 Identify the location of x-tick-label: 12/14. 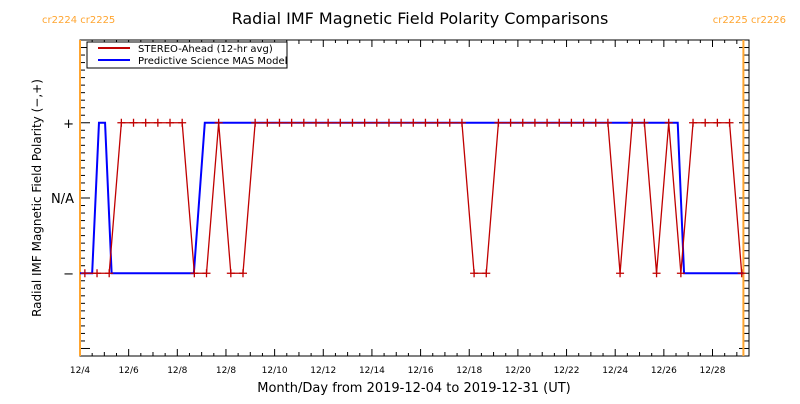
(372, 371).